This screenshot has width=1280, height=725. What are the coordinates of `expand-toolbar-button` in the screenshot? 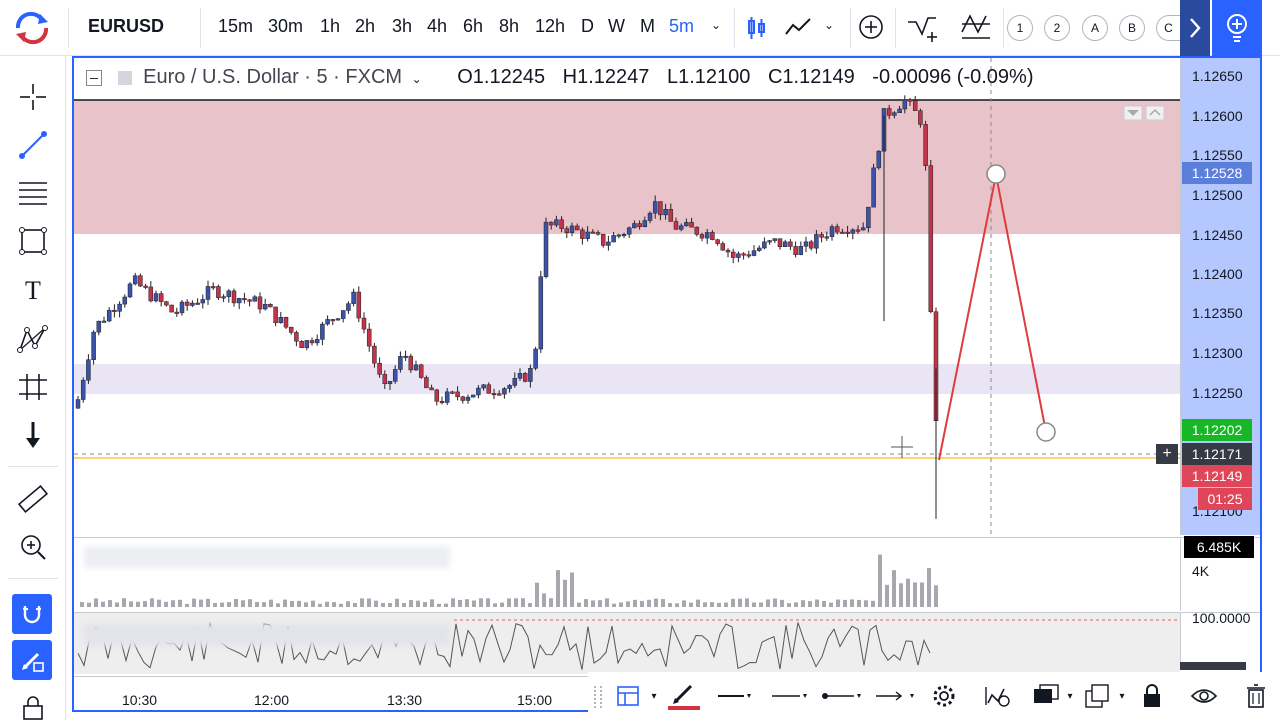 It's located at (1195, 28).